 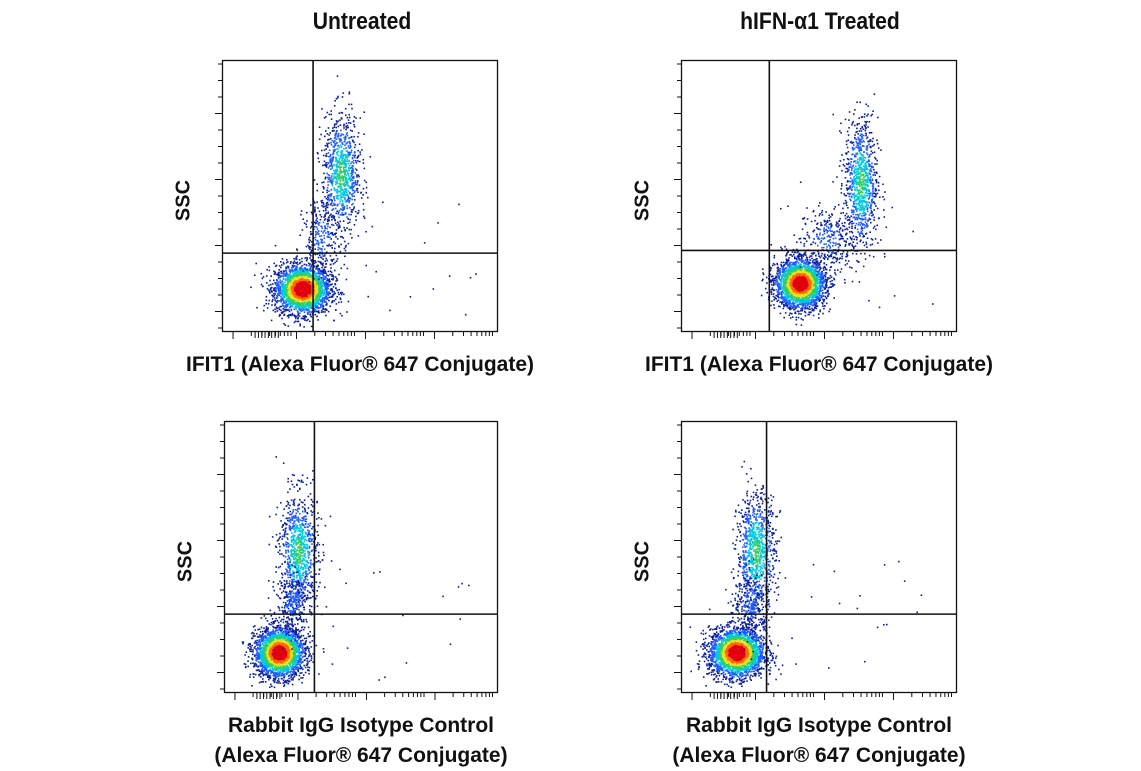 What do you see at coordinates (360, 196) in the screenshot?
I see `plot-frame` at bounding box center [360, 196].